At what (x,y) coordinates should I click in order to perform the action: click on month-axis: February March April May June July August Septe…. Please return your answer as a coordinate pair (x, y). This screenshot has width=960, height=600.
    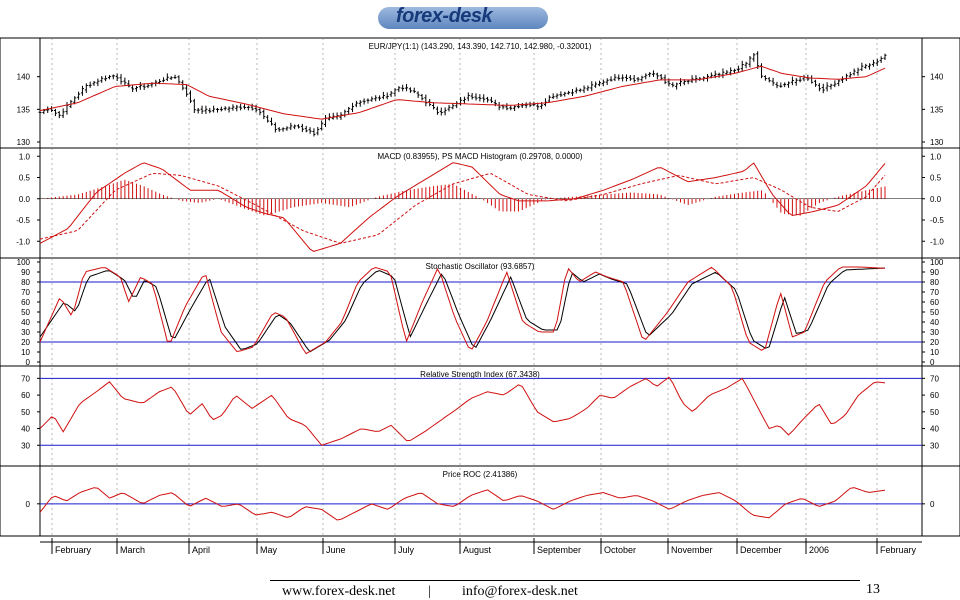
    Looking at the image, I should click on (481, 546).